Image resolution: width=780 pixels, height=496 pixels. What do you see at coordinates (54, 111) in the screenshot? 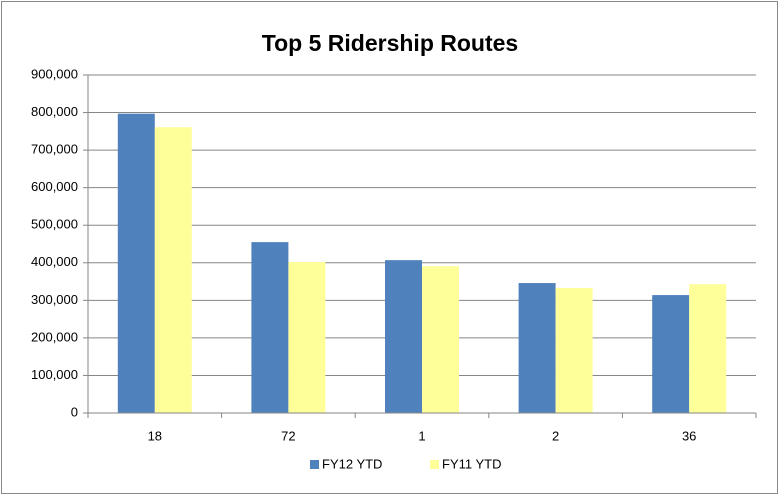
I see `y-tick-label: 800,000` at bounding box center [54, 111].